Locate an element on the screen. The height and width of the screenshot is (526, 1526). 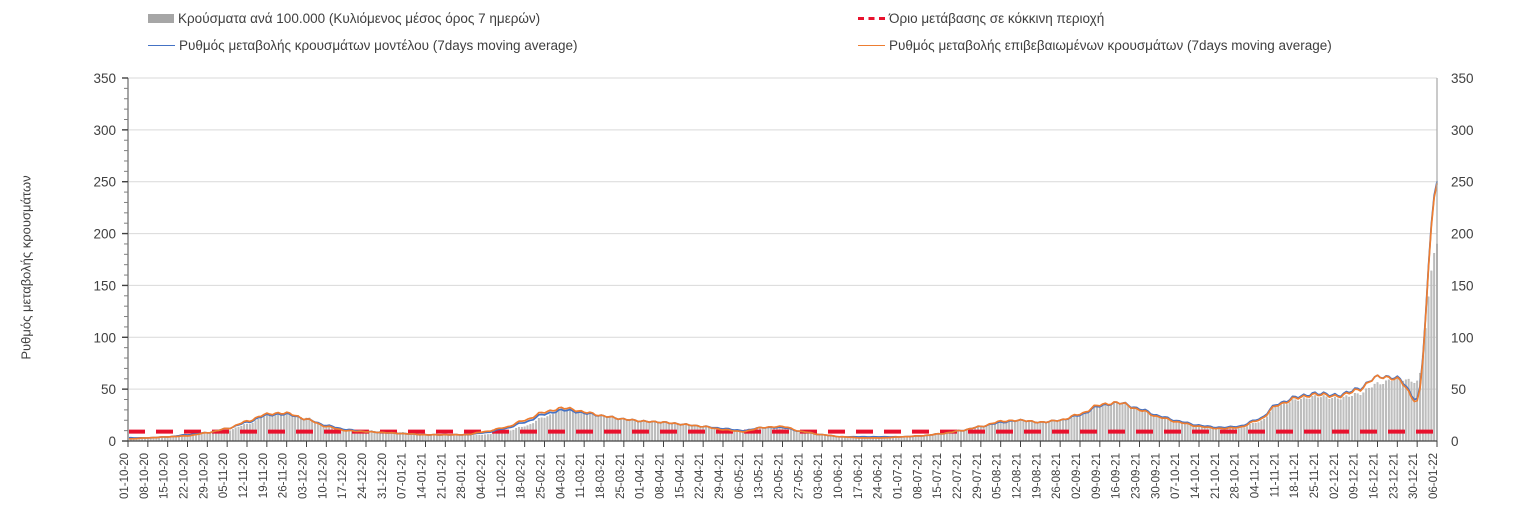
line-swatch-orange-icon is located at coordinates (871, 46).